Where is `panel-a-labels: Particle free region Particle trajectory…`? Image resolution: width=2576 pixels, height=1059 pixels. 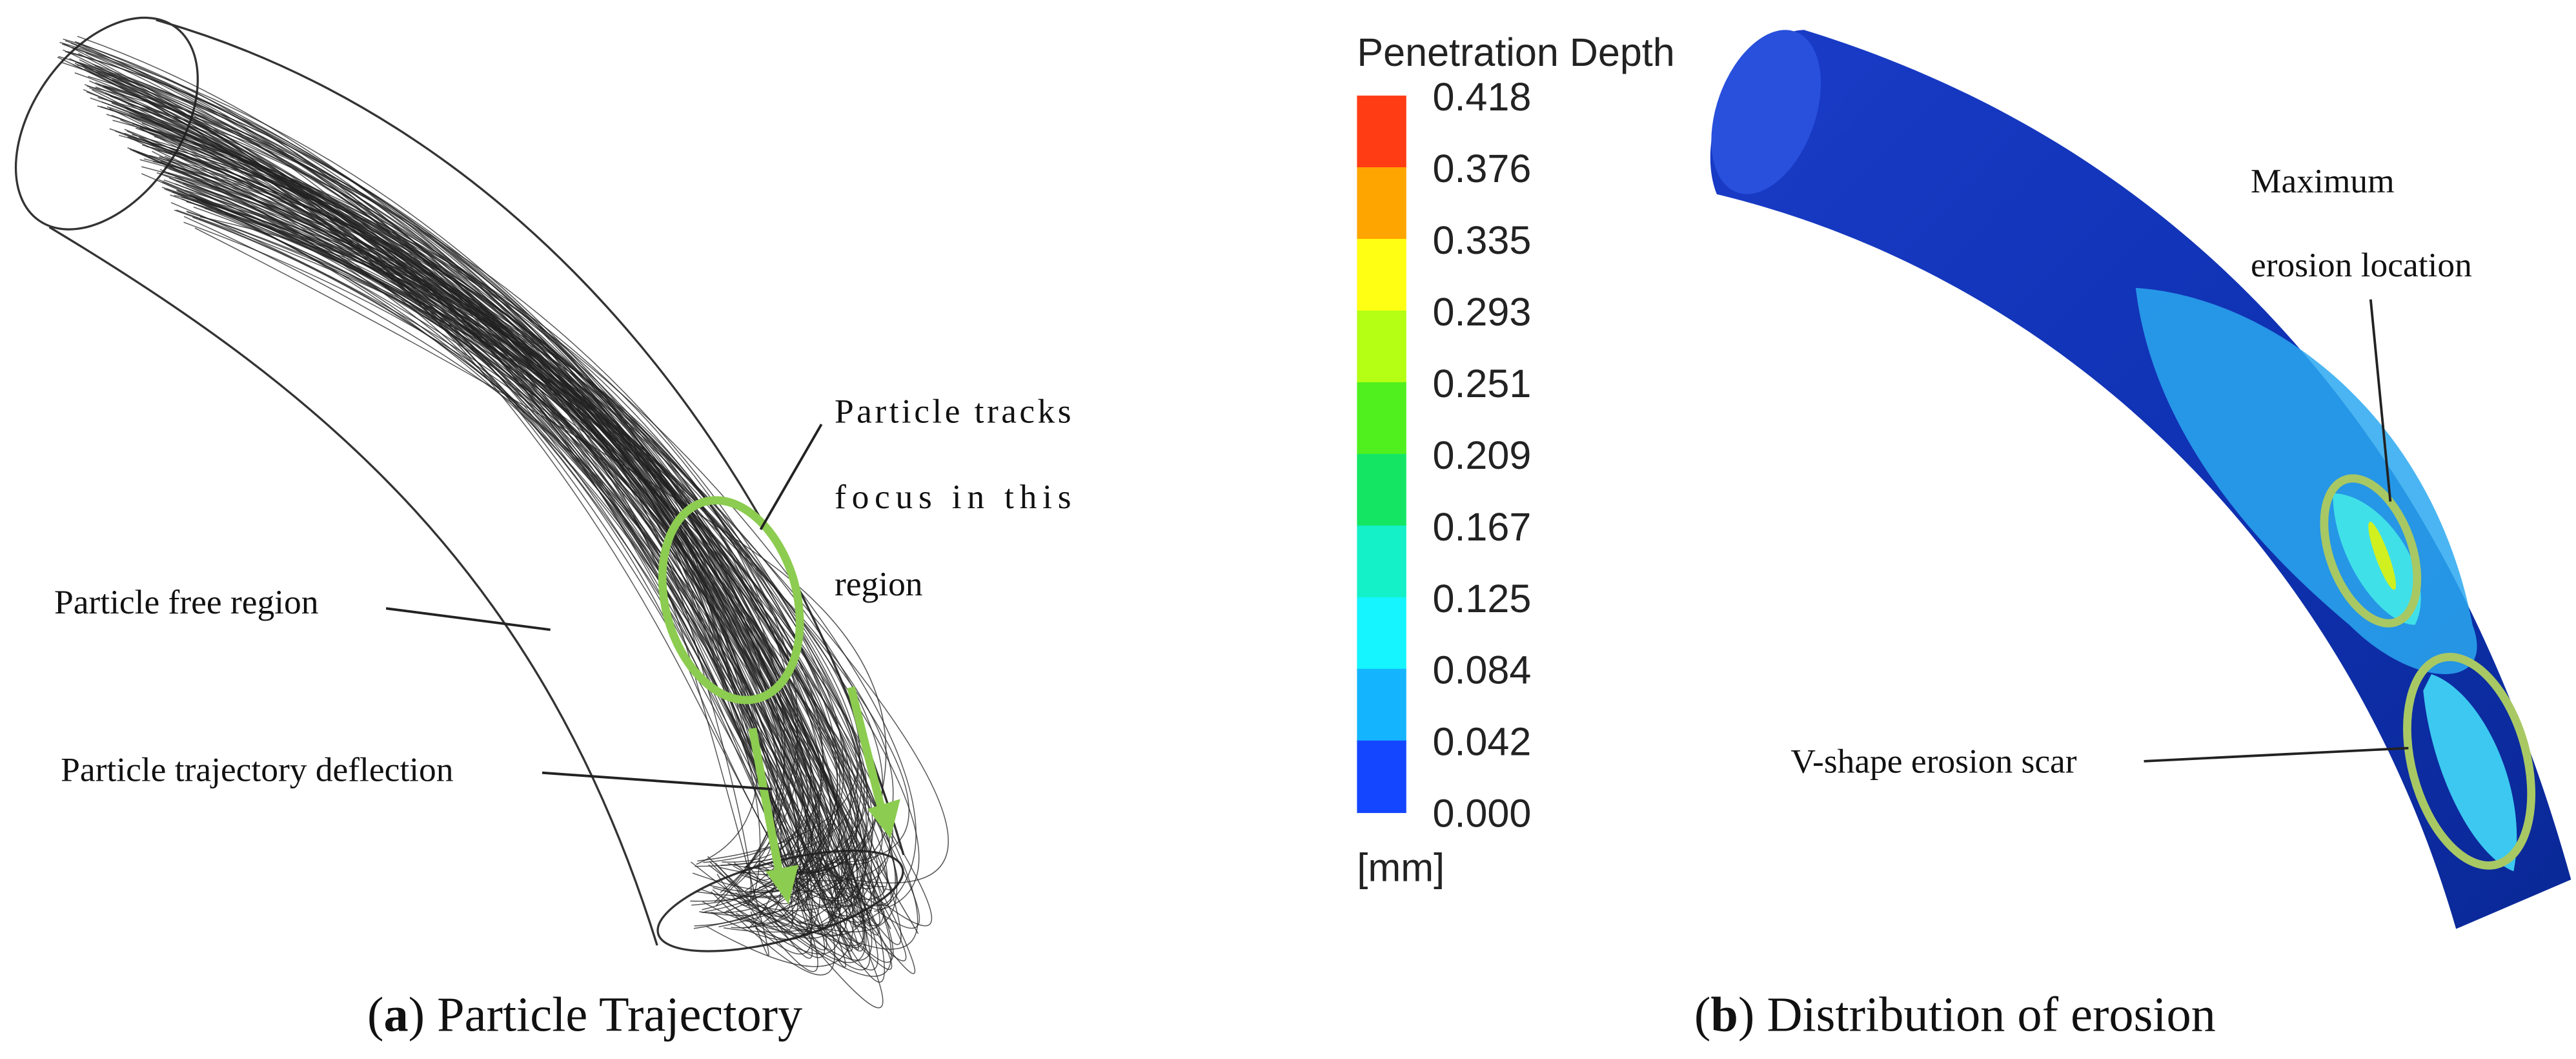 panel-a-labels: Particle free region Particle trajectory… is located at coordinates (562, 590).